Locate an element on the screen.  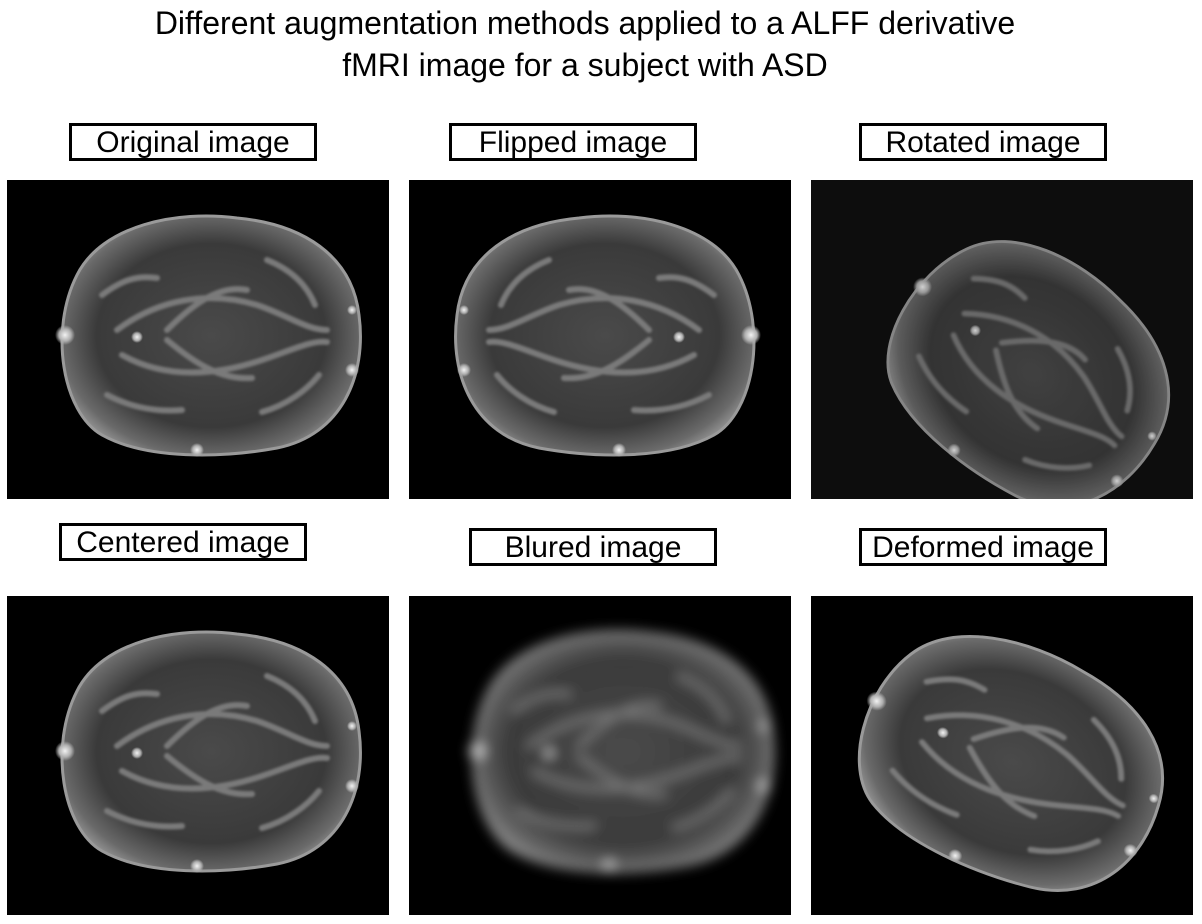
brain-scan-flipped is located at coordinates (608, 336).